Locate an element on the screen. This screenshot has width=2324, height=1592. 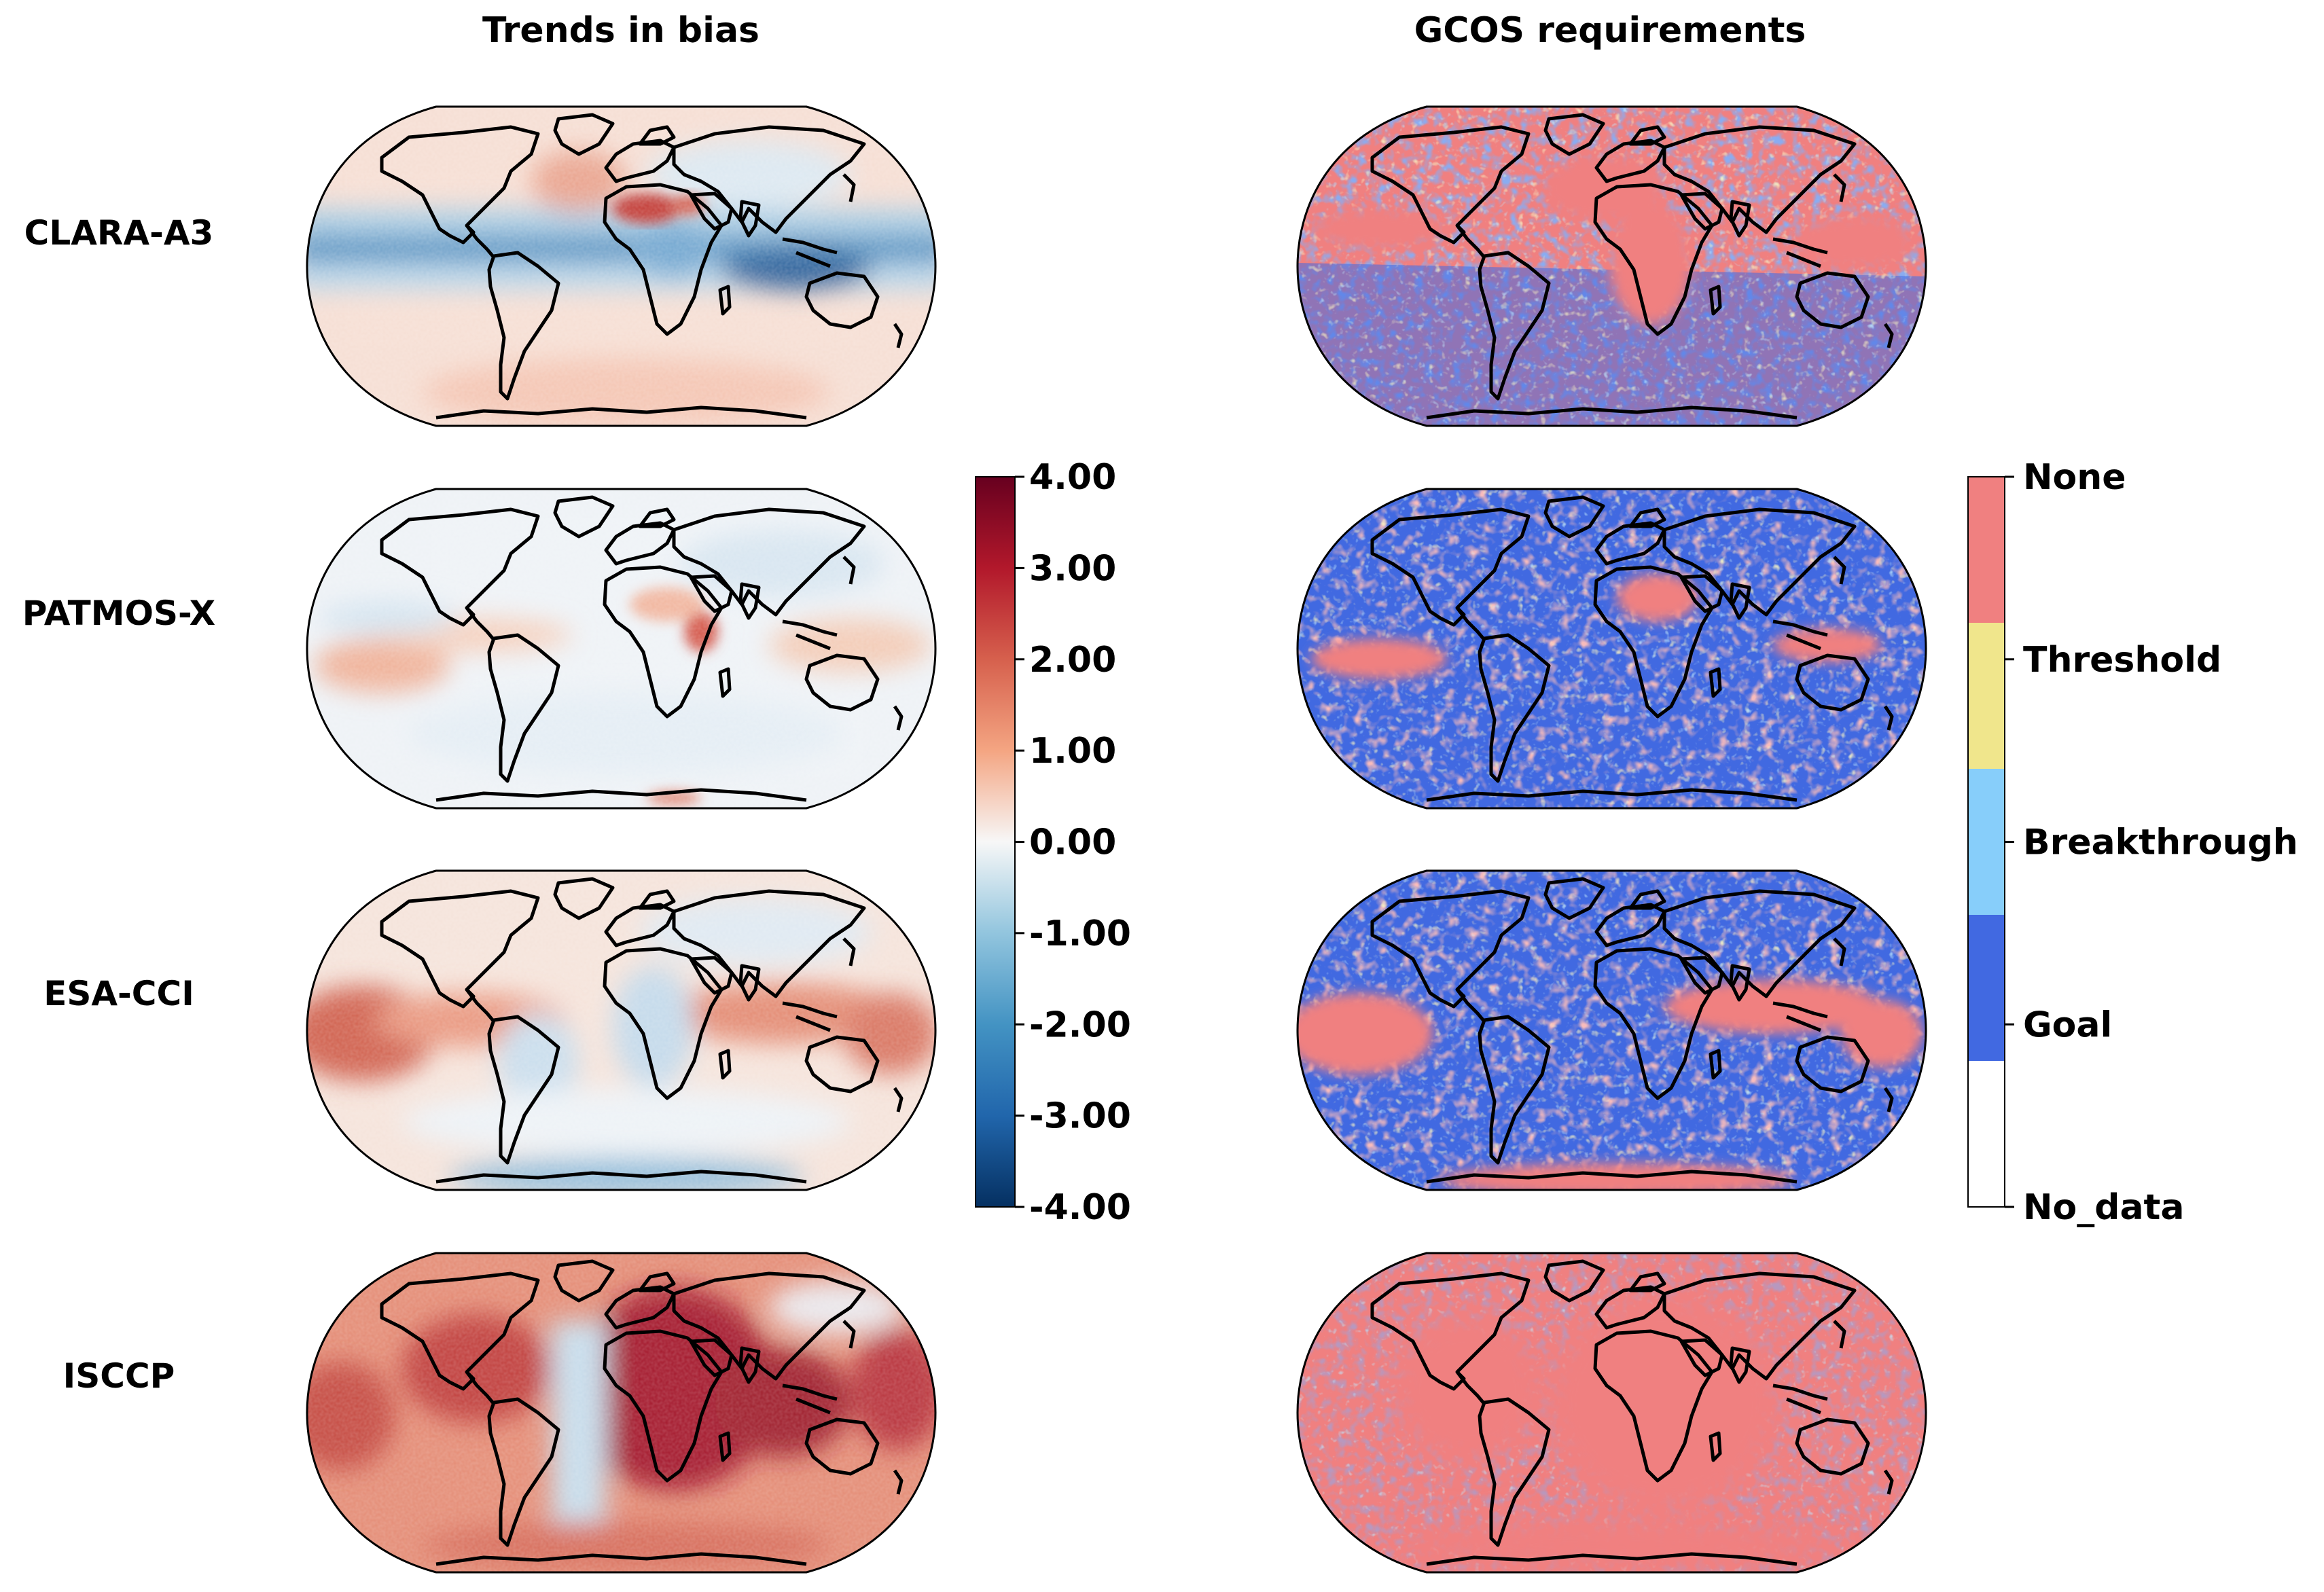
row-label-isccp: ISCCP is located at coordinates (119, 1376).